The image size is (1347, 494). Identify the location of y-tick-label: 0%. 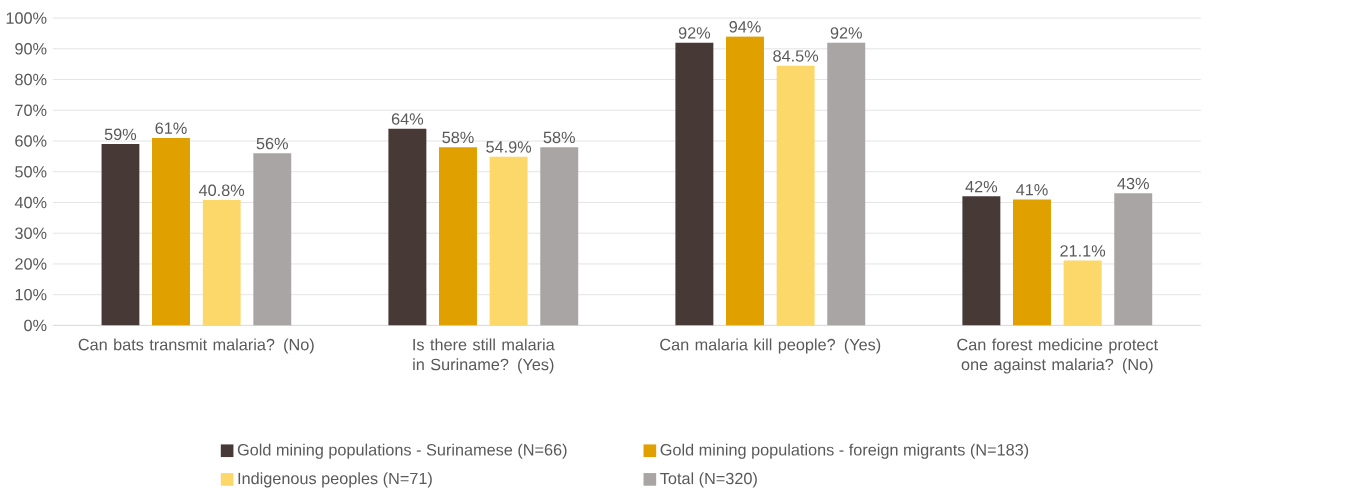
(35, 325).